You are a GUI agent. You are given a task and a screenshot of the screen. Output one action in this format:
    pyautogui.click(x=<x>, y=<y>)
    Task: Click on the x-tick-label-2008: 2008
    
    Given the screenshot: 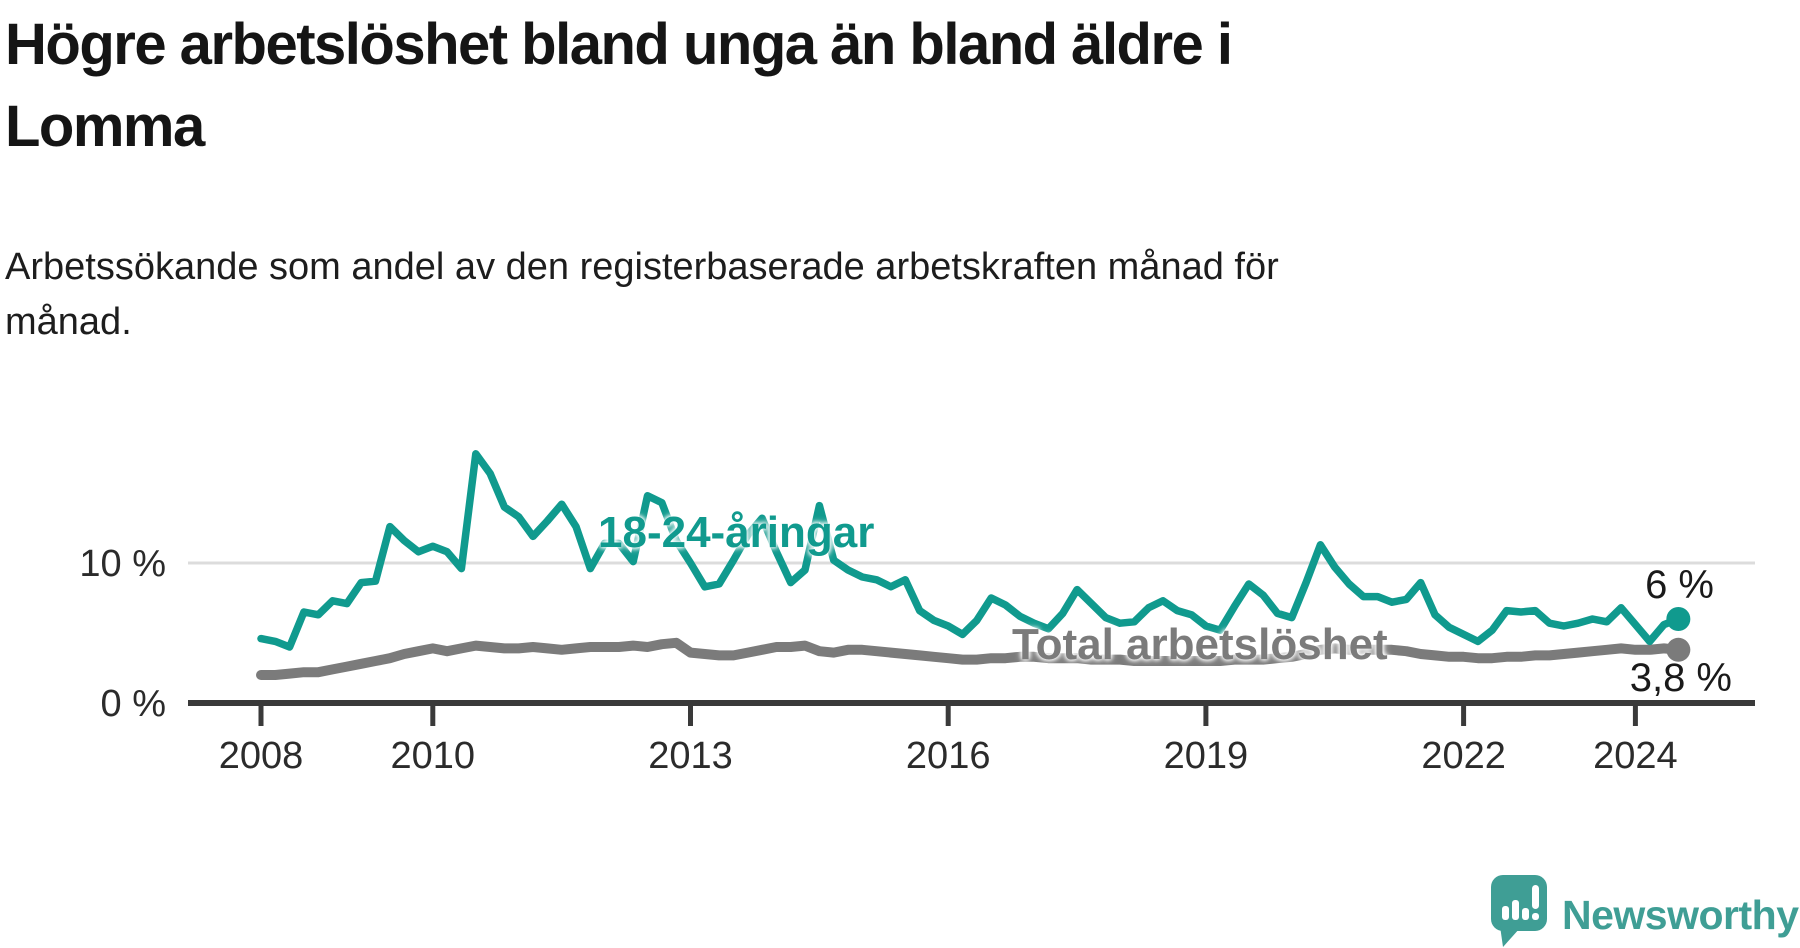 What is the action you would take?
    pyautogui.click(x=261, y=756)
    